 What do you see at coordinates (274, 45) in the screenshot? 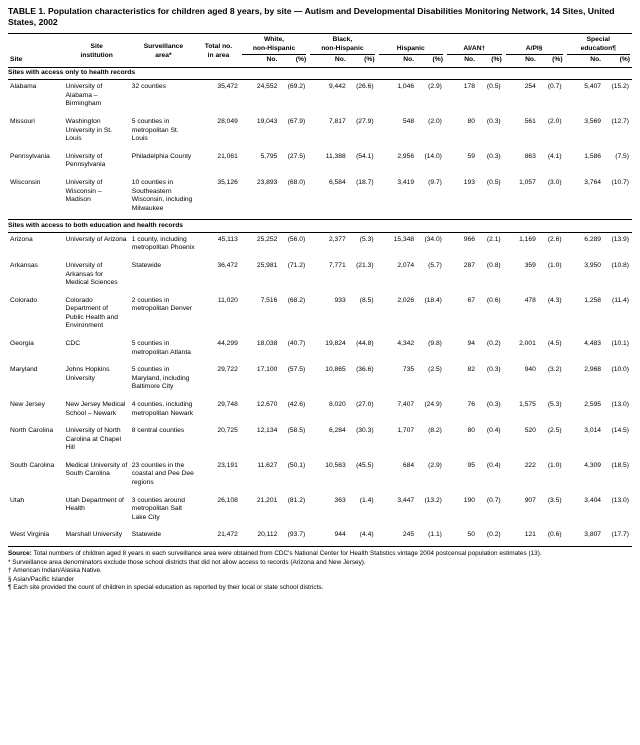
I see `col-group-white-nonhispanic: White, non-Hispanic` at bounding box center [274, 45].